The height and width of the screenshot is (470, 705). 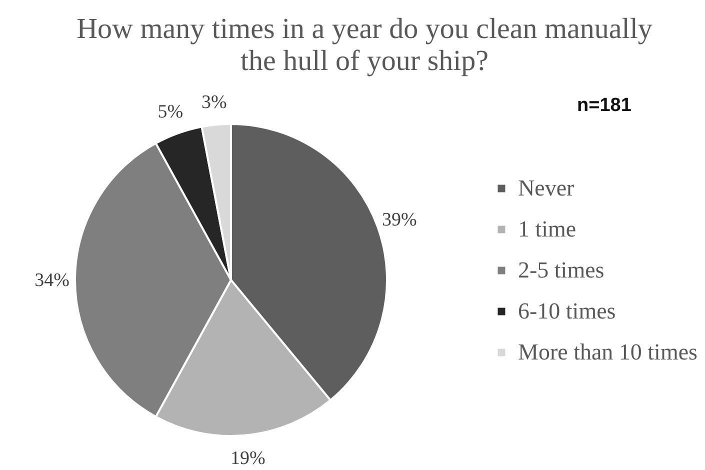 What do you see at coordinates (547, 229) in the screenshot?
I see `legend-label: 1 time` at bounding box center [547, 229].